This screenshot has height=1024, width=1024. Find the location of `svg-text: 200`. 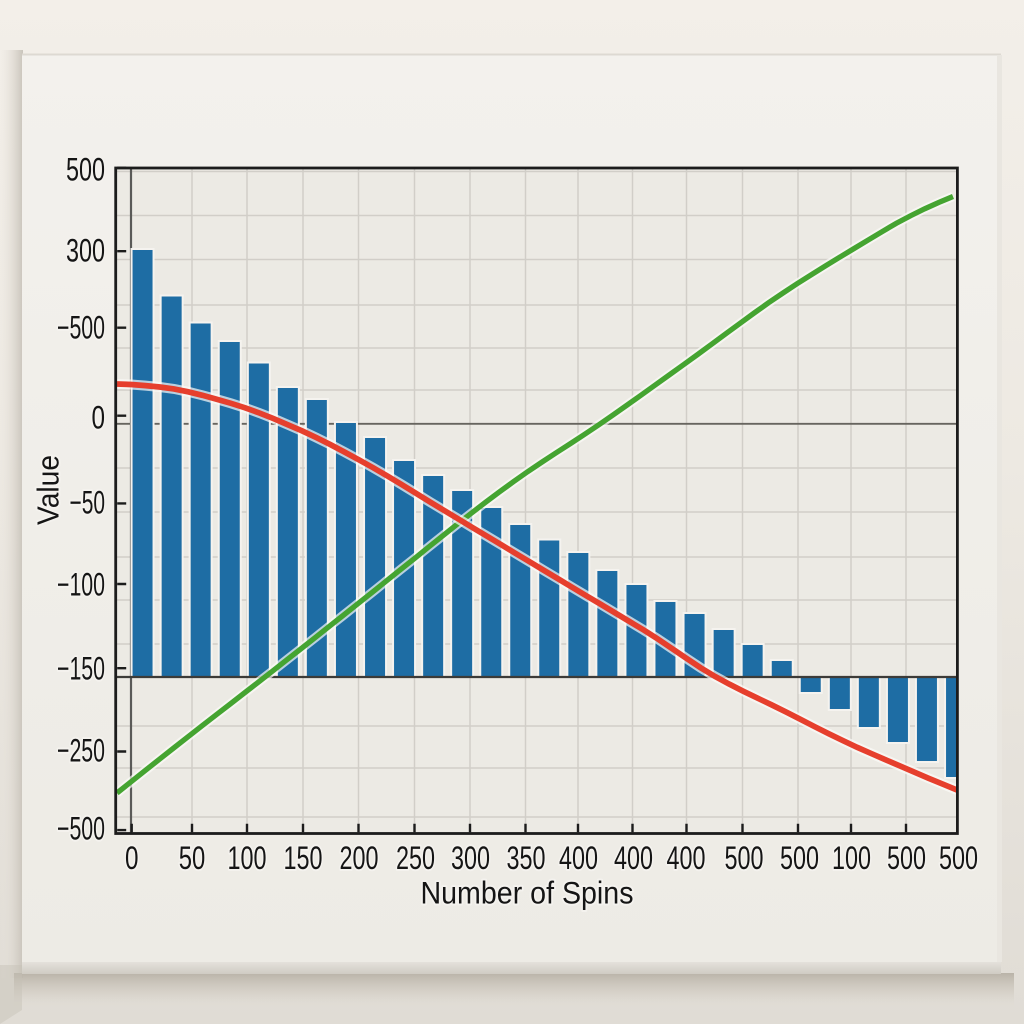

svg-text: 200 is located at coordinates (359, 858).